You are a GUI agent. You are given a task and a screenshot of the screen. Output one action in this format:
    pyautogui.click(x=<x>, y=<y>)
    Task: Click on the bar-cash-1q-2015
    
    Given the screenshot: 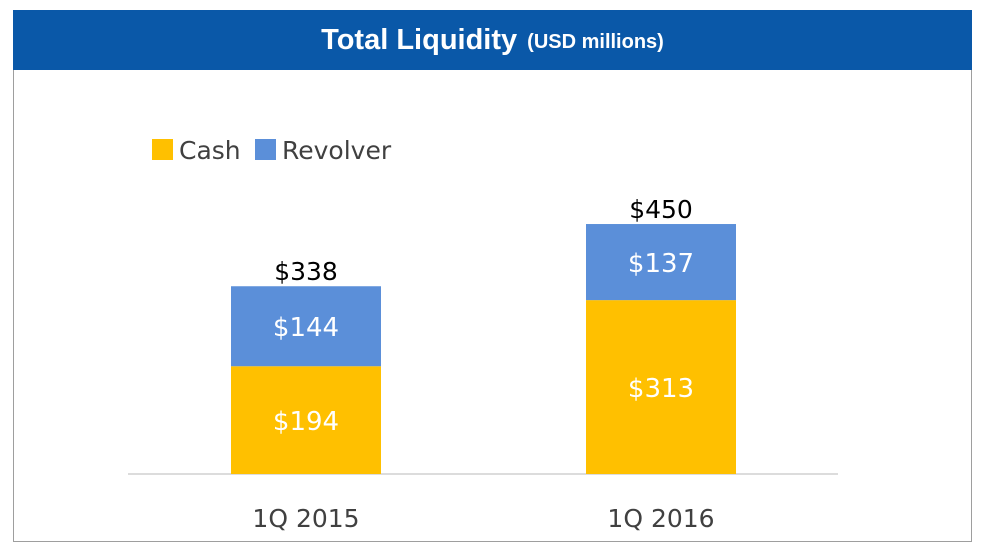 What is the action you would take?
    pyautogui.click(x=306, y=420)
    